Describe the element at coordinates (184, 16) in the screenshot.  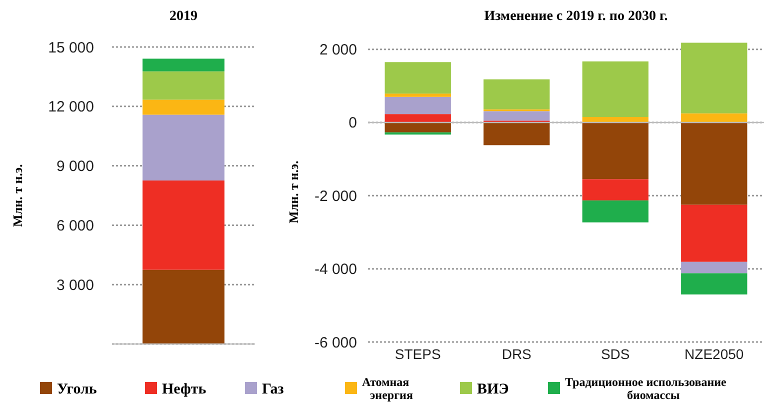
I see `chart-title: 2019` at that location.